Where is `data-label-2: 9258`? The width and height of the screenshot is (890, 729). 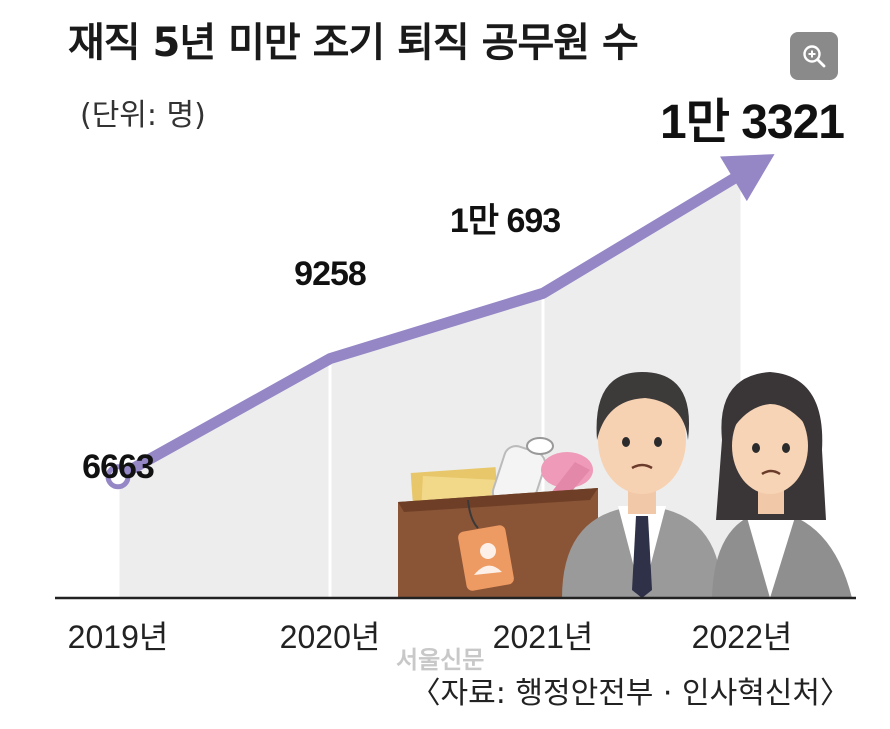
data-label-2: 9258 is located at coordinates (330, 274).